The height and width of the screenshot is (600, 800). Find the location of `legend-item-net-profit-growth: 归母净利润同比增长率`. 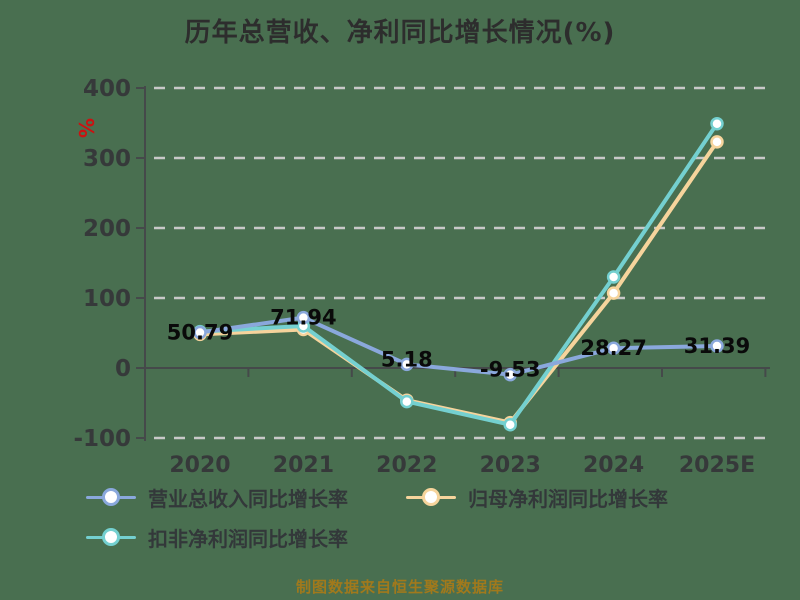

legend-item-net-profit-growth: 归母净利润同比增长率 is located at coordinates (537, 498).